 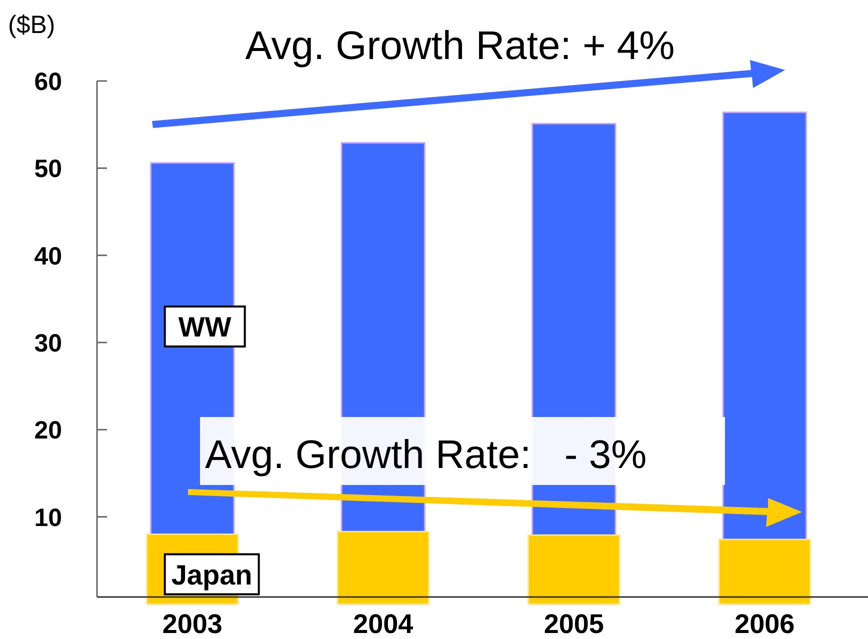 I want to click on y-axis-title: ($B), so click(x=32, y=25).